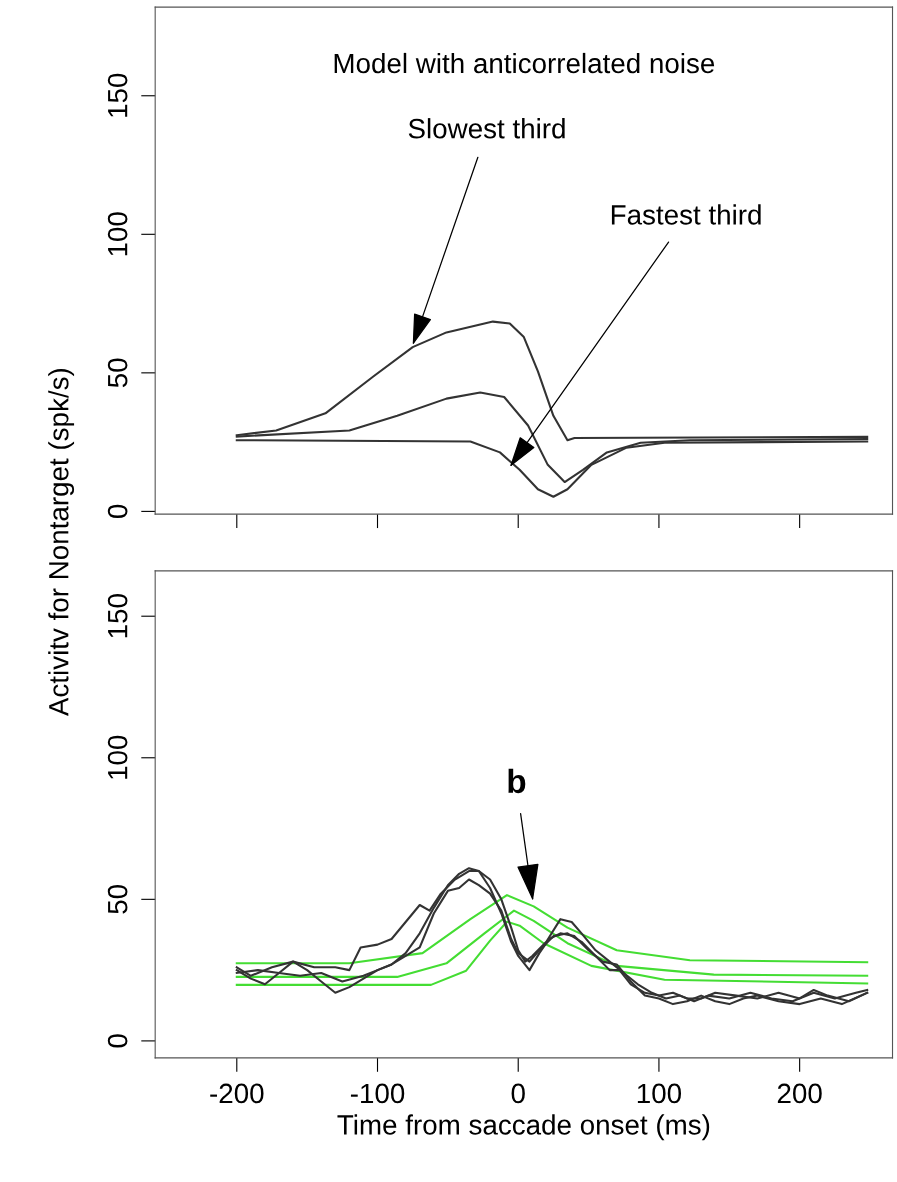 The height and width of the screenshot is (1182, 897). Describe the element at coordinates (518, 1093) in the screenshot. I see `x-tick-label: 0` at that location.